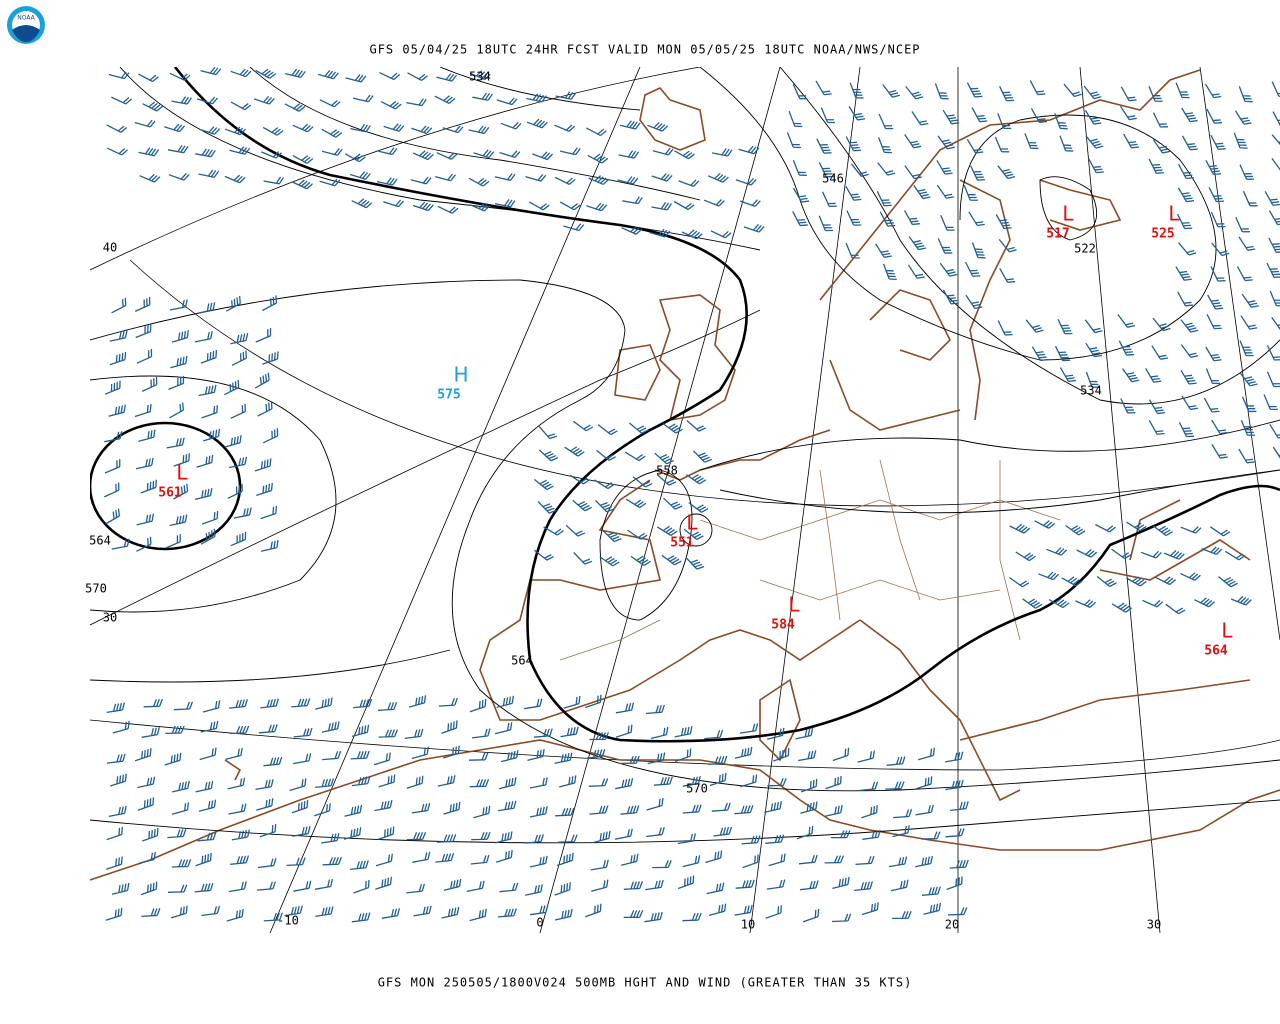 The image size is (1280, 1024). What do you see at coordinates (110, 248) in the screenshot?
I see `latitude-label: 40` at bounding box center [110, 248].